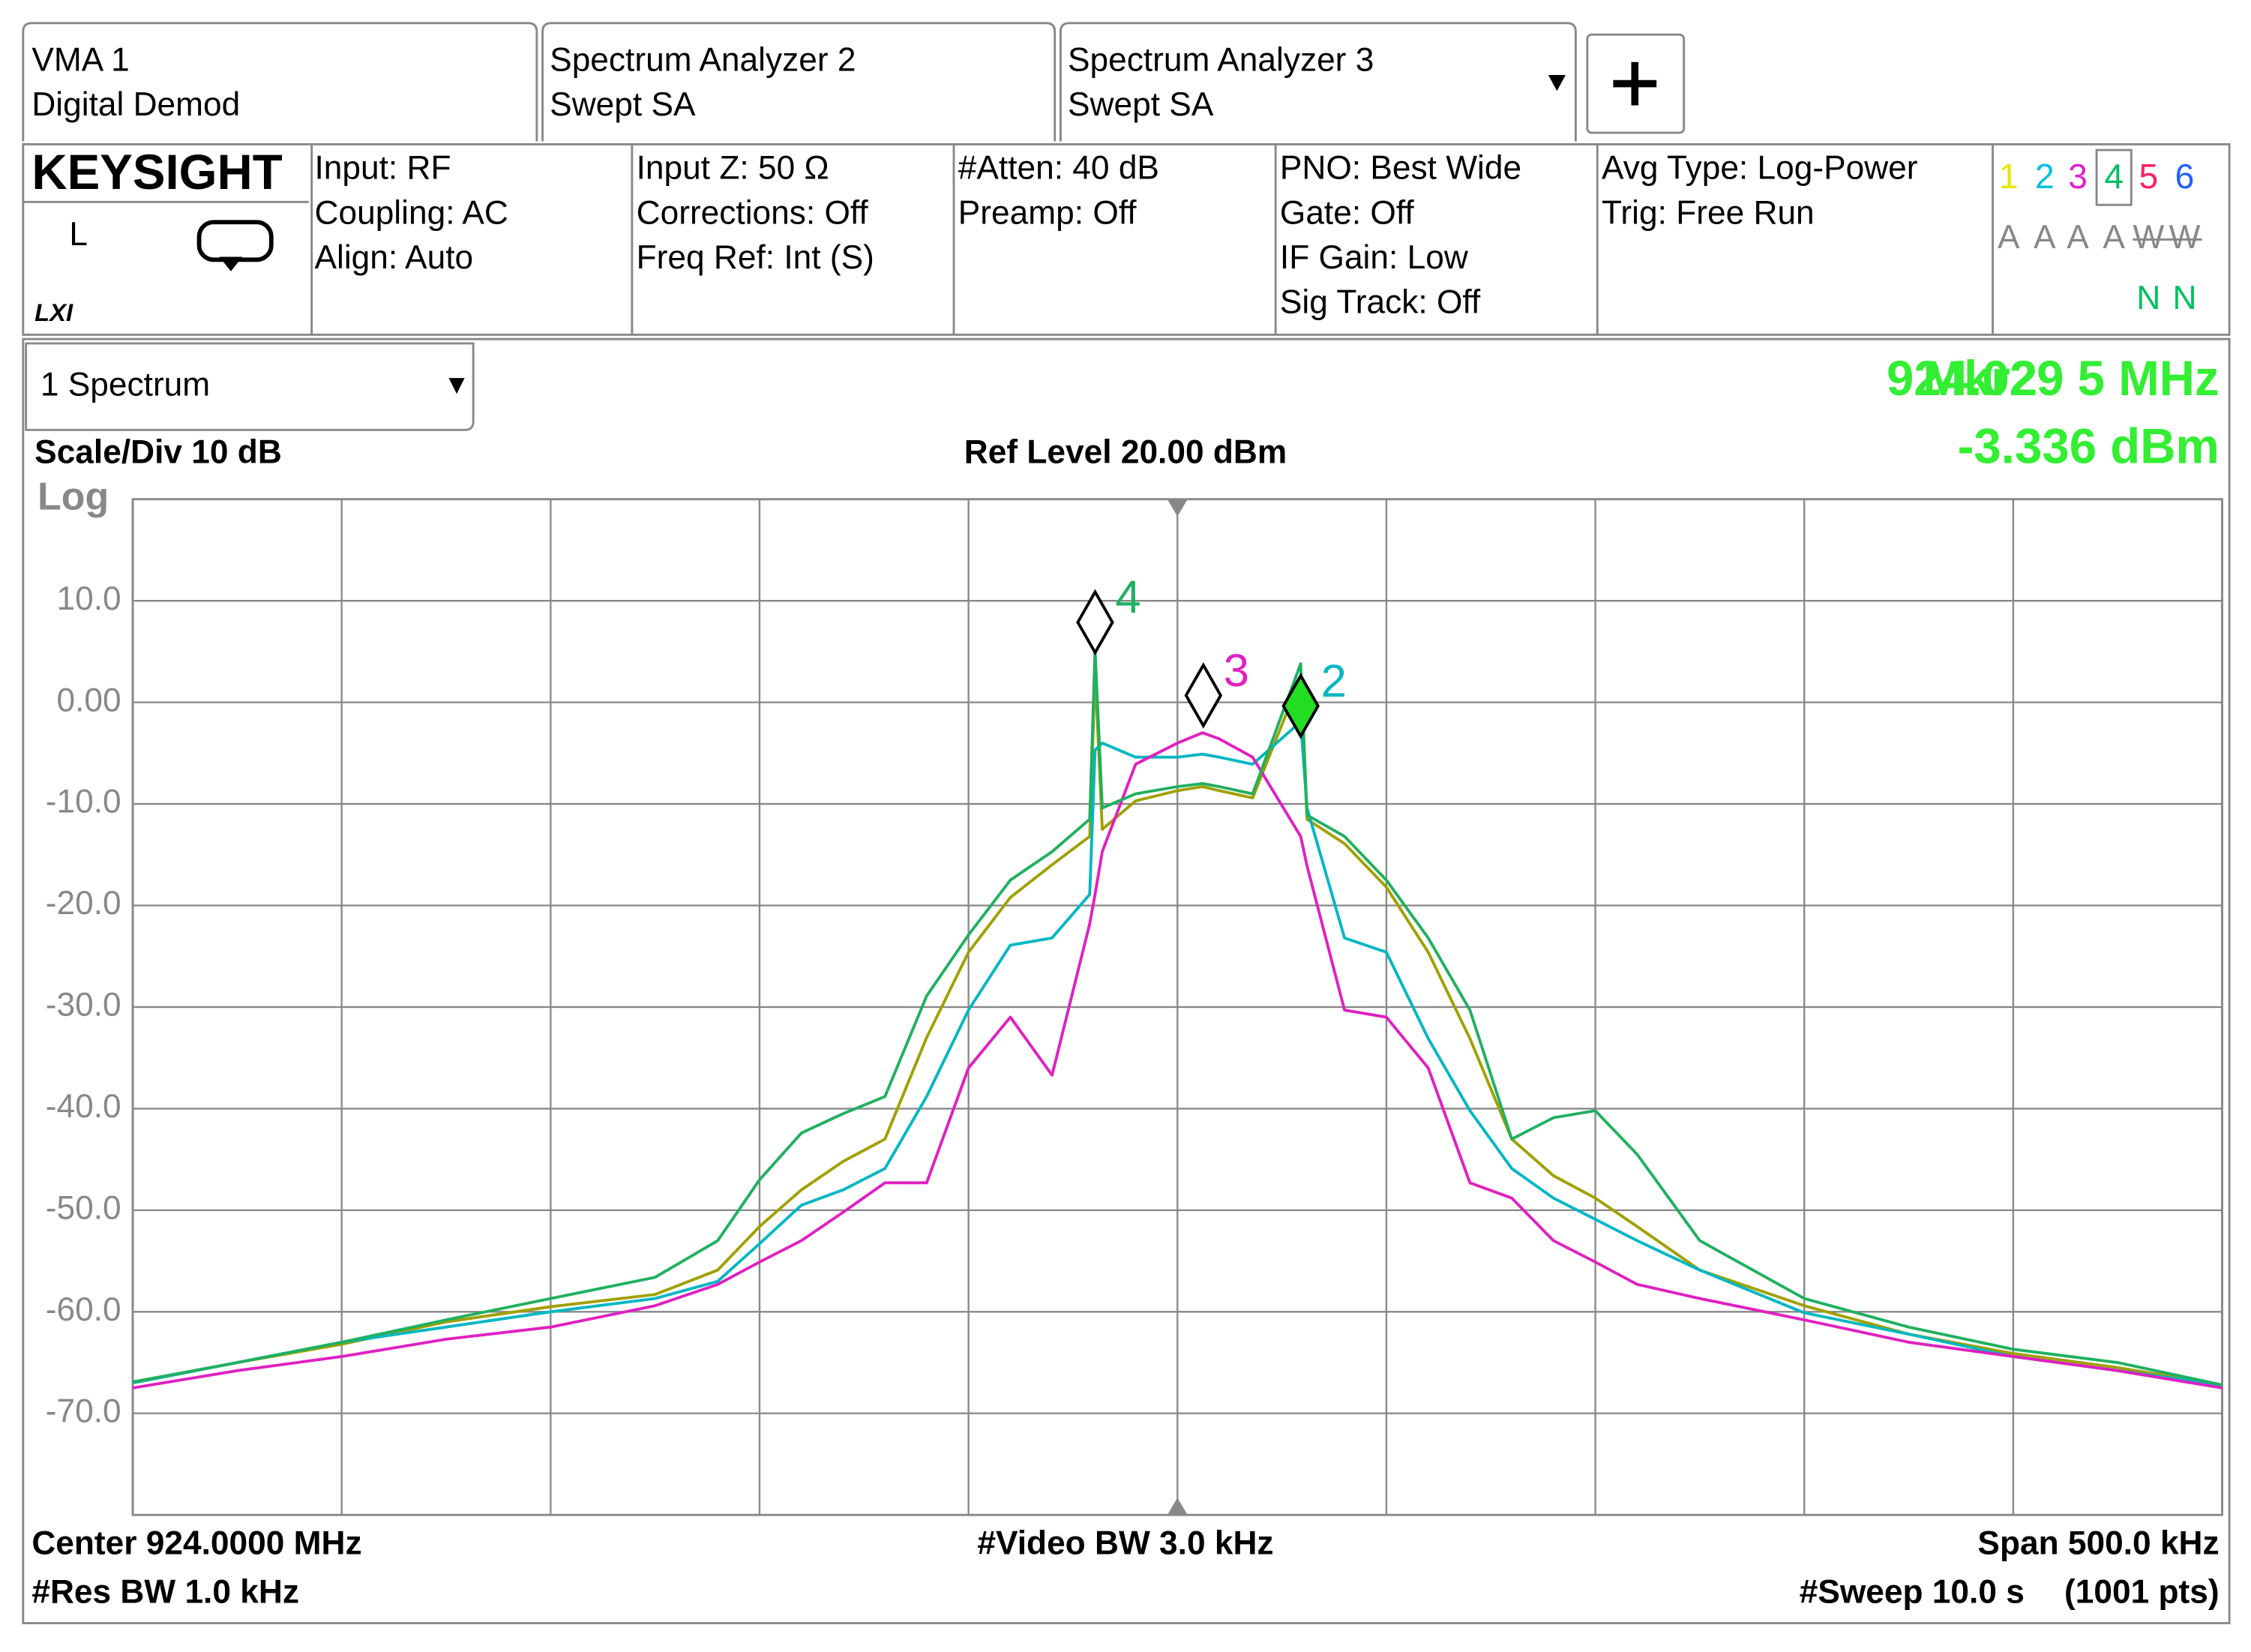 This screenshot has height=1652, width=2251. What do you see at coordinates (1708, 212) in the screenshot?
I see `setting: Trig: Free Run` at bounding box center [1708, 212].